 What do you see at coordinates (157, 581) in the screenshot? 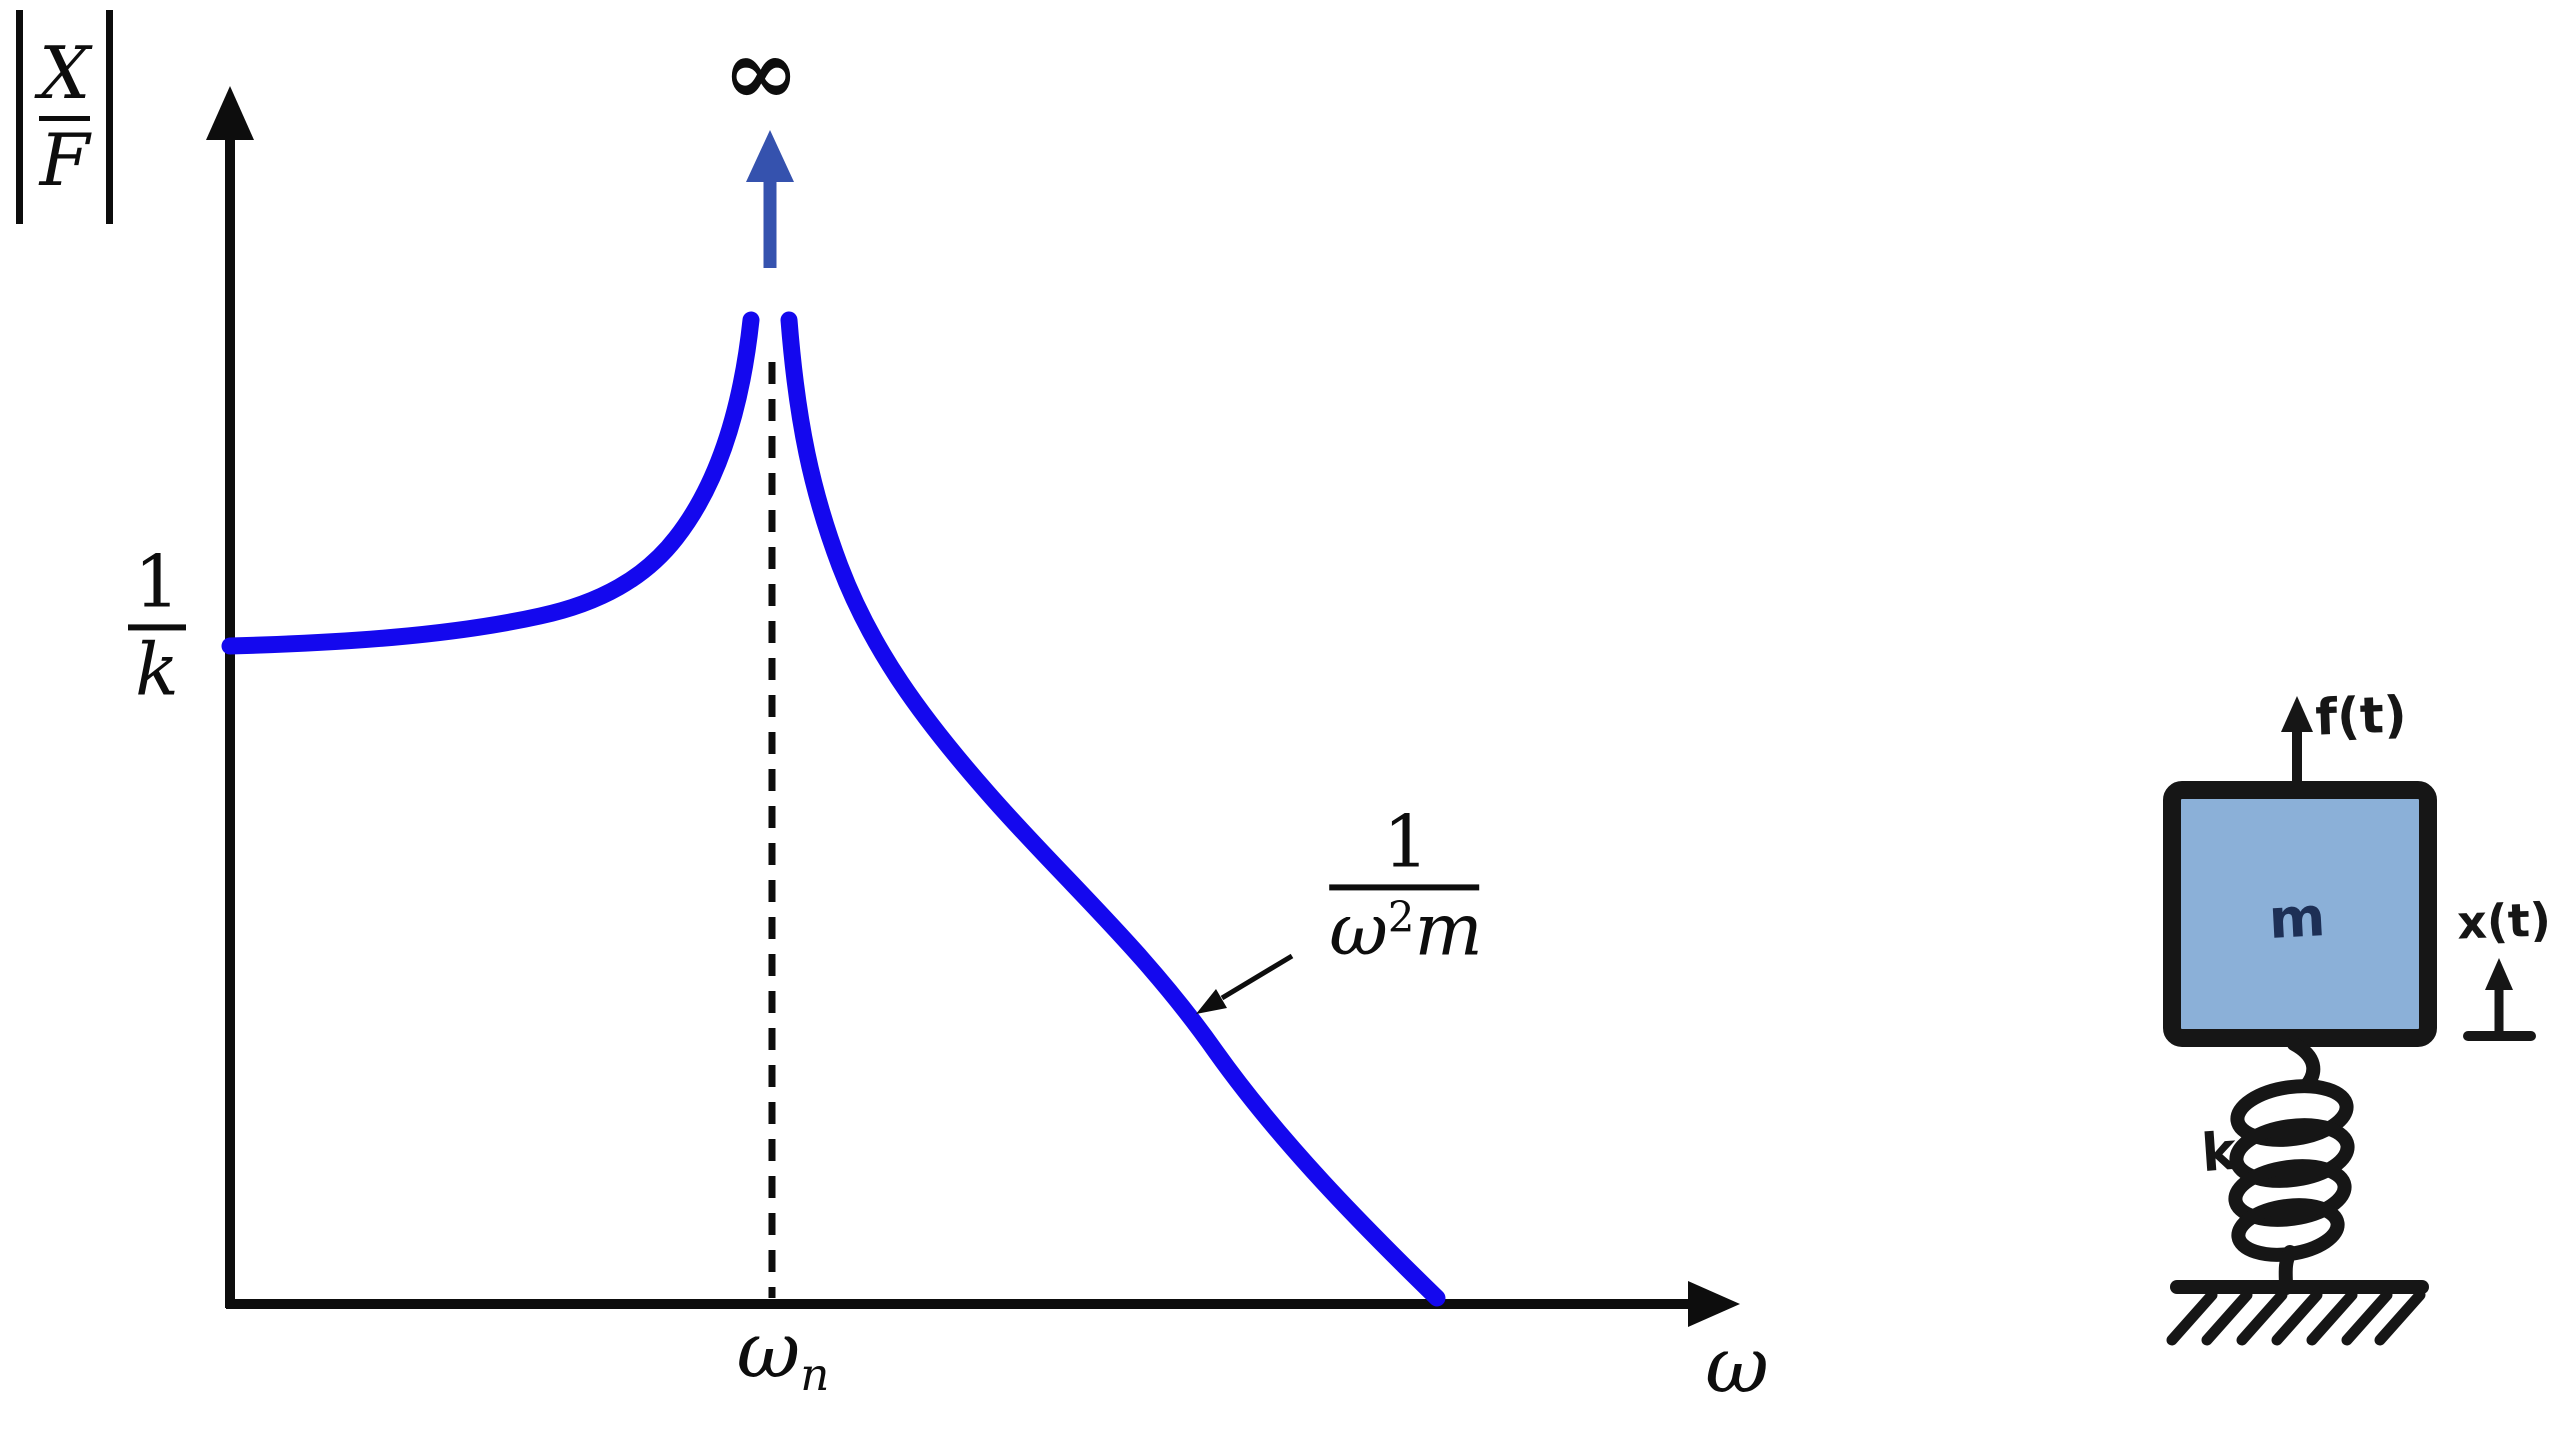
I see `intercept-numerator: 1` at bounding box center [157, 581].